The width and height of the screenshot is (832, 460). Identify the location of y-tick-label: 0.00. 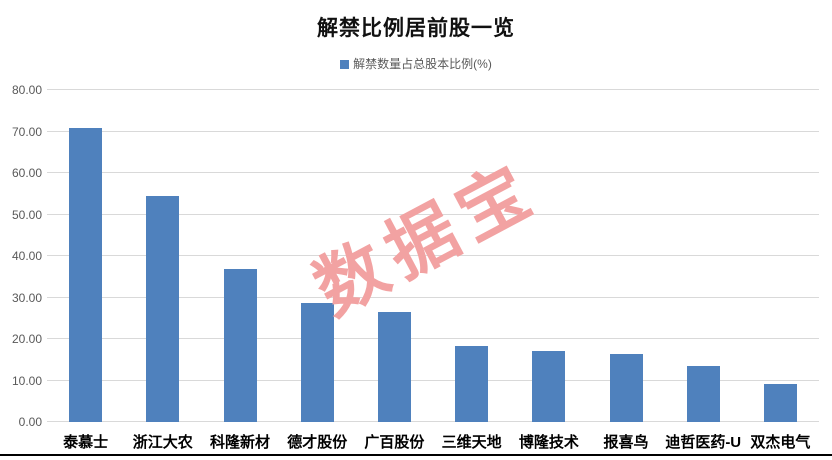
(30, 422).